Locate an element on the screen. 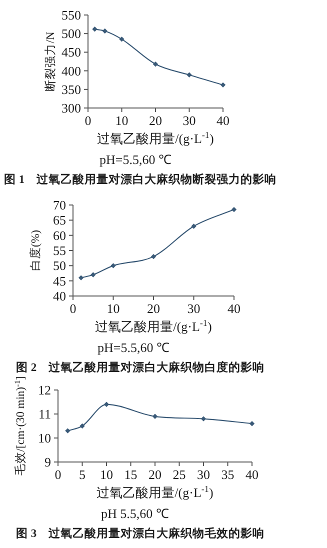 This screenshot has width=327, height=548. caption: 图 3 过氧乙酸用量对漂白大麻织物毛效的影响 is located at coordinates (140, 533).